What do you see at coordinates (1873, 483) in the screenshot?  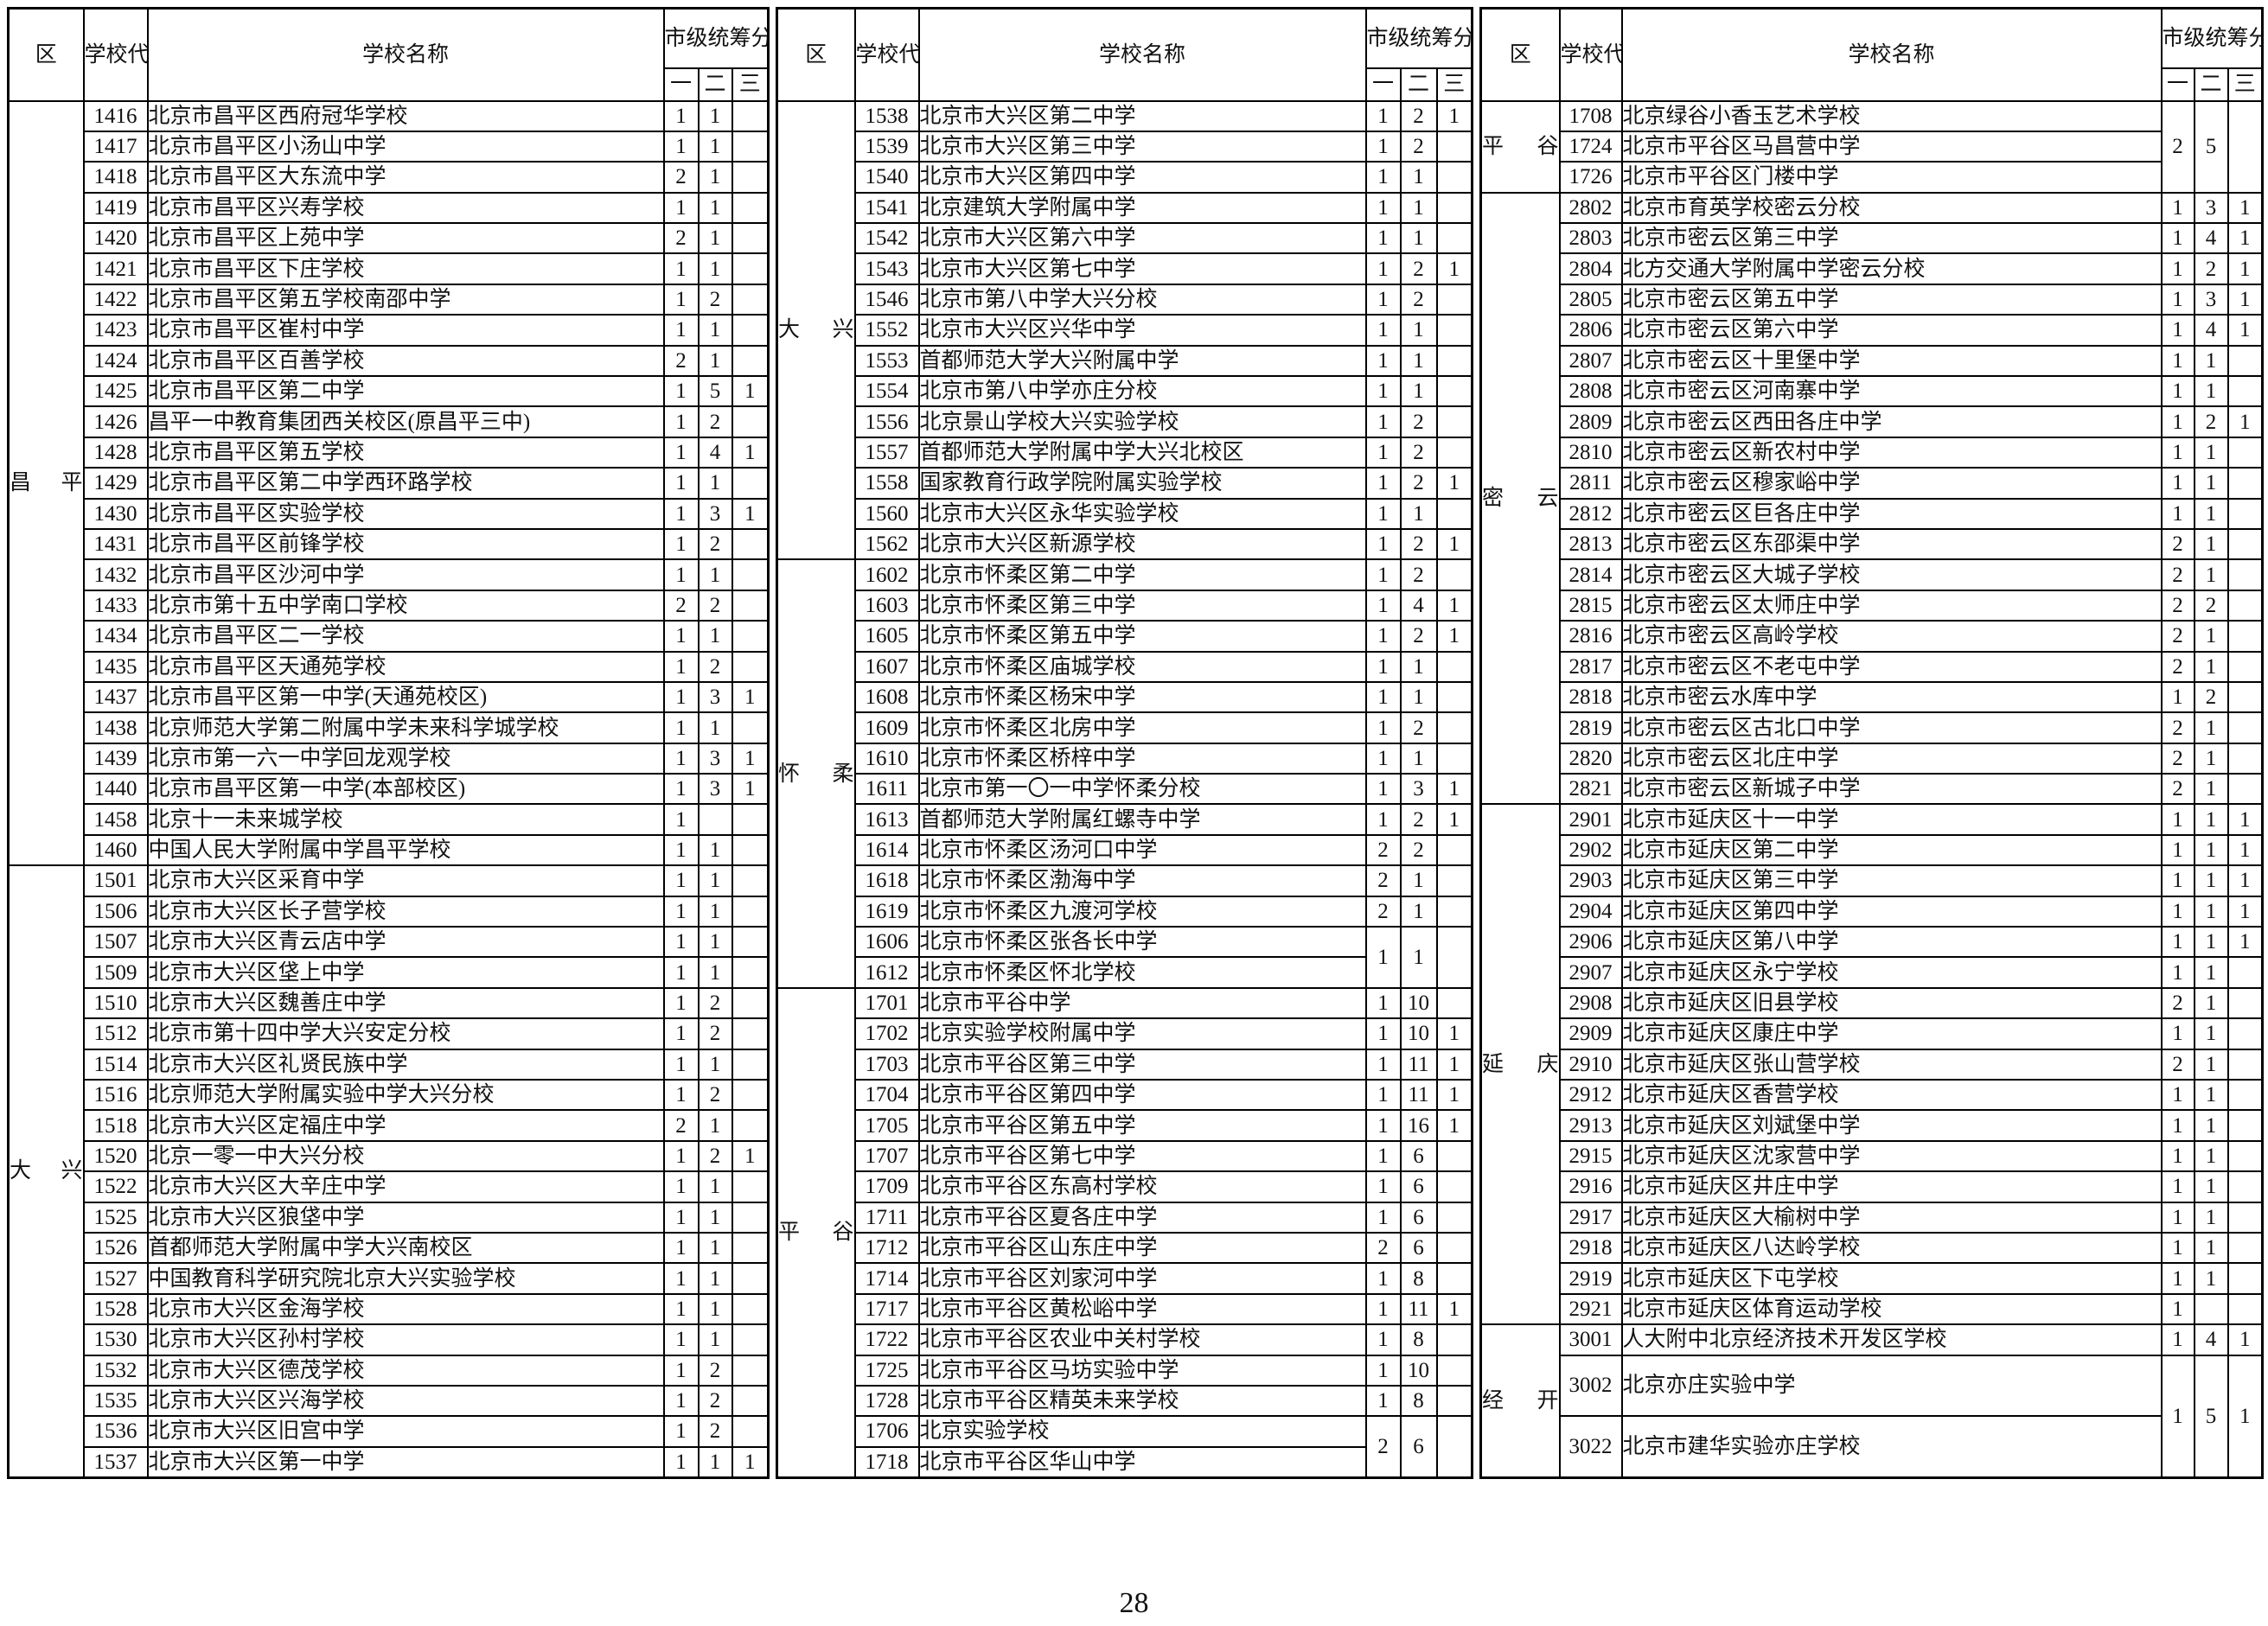 I see `table-row: 2811 北京市密云区穆家峪中学 1 1` at bounding box center [1873, 483].